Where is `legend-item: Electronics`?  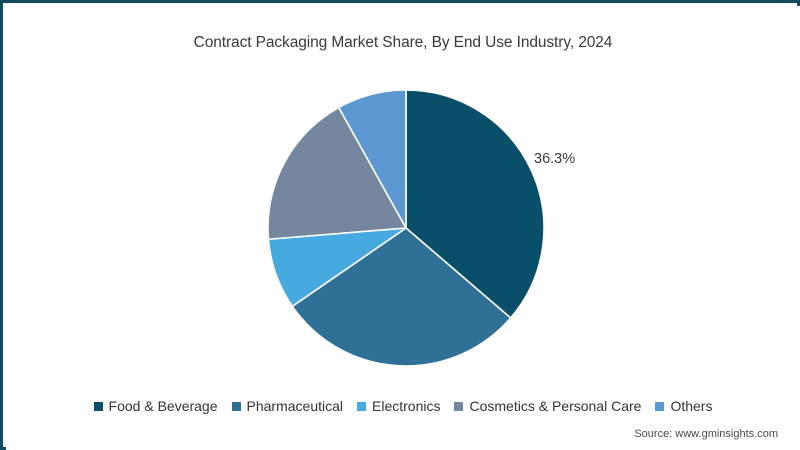 legend-item: Electronics is located at coordinates (398, 406).